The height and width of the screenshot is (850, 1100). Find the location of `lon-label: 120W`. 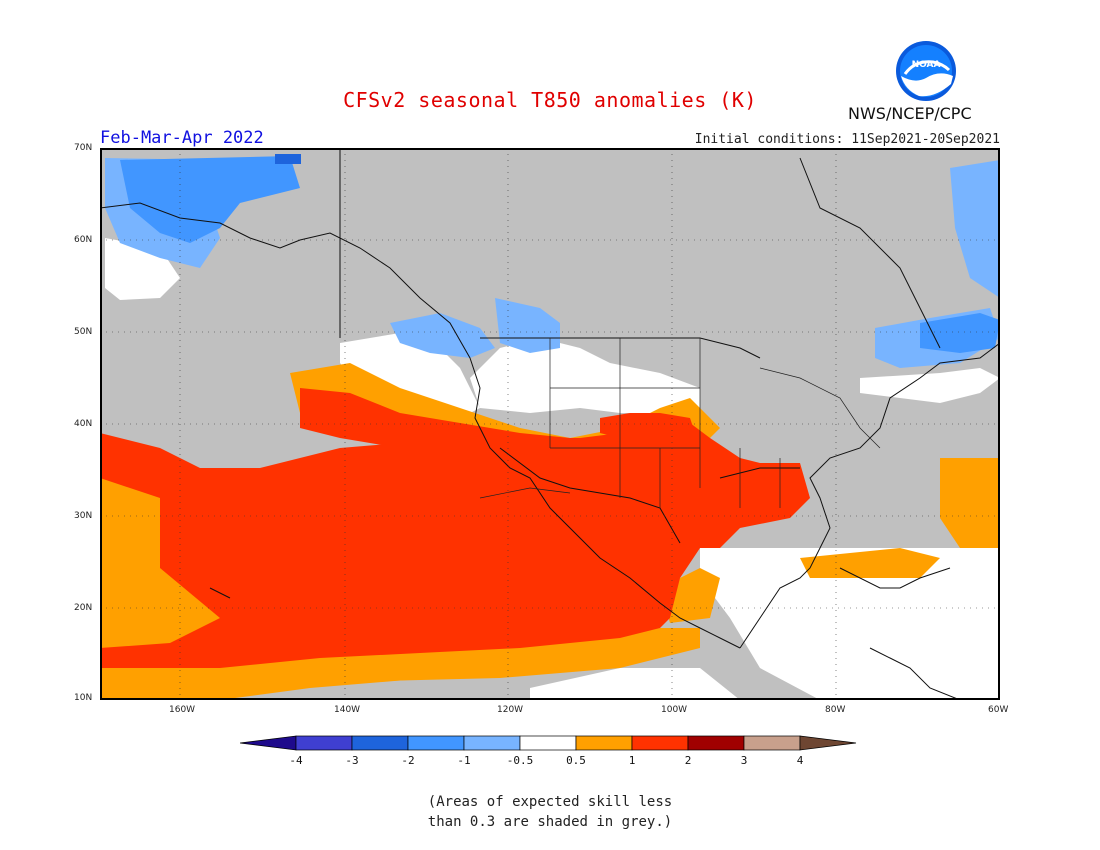

lon-label: 120W is located at coordinates (510, 710).